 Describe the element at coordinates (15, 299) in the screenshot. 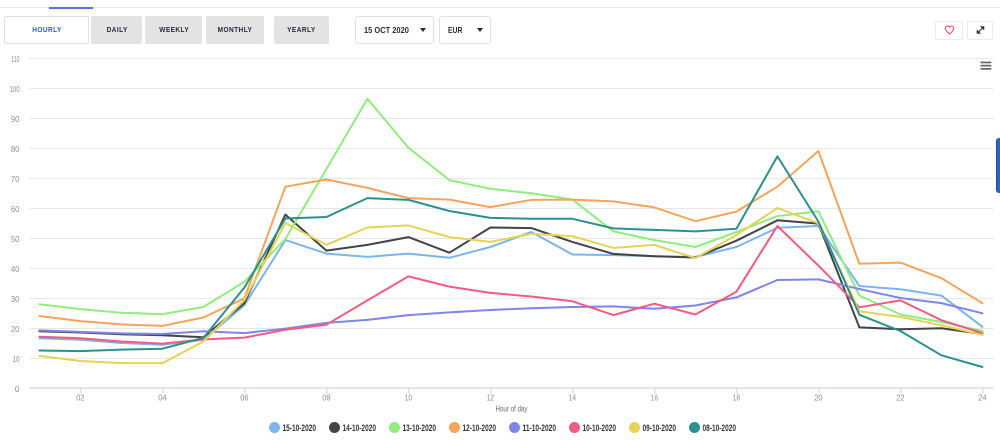

I see `svg-text: 30` at that location.